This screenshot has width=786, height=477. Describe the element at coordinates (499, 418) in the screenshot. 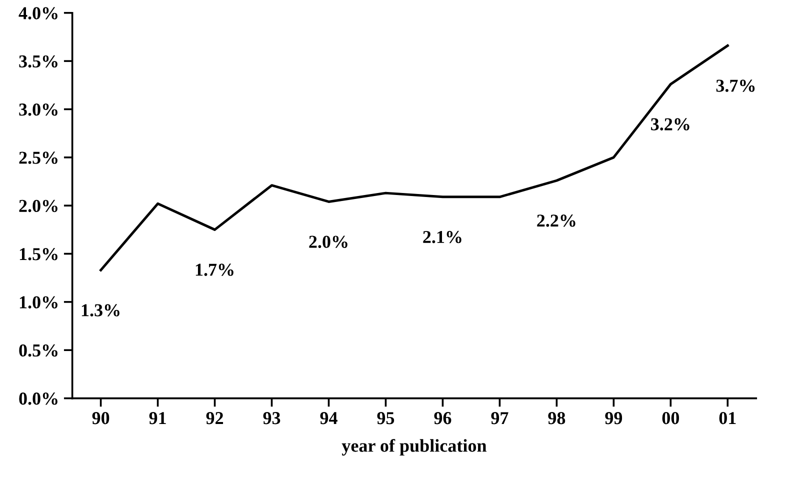

I see `x-tick-label: 97` at that location.